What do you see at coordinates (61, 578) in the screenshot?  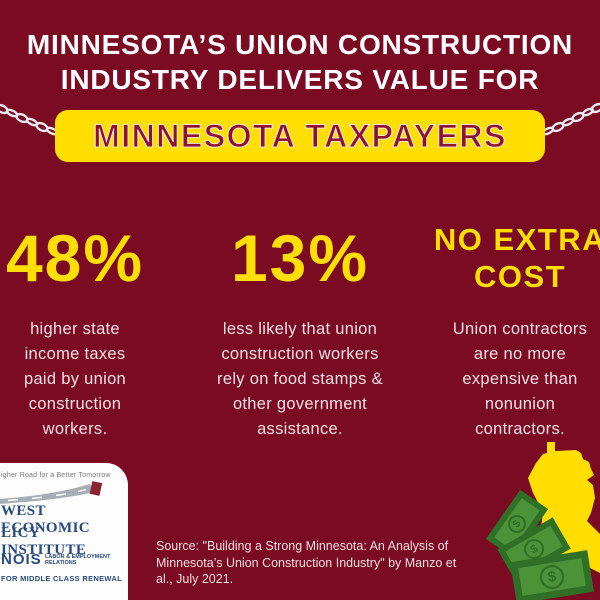 I see `logo-program: FOR MIDDLE CLASS RENEWAL` at bounding box center [61, 578].